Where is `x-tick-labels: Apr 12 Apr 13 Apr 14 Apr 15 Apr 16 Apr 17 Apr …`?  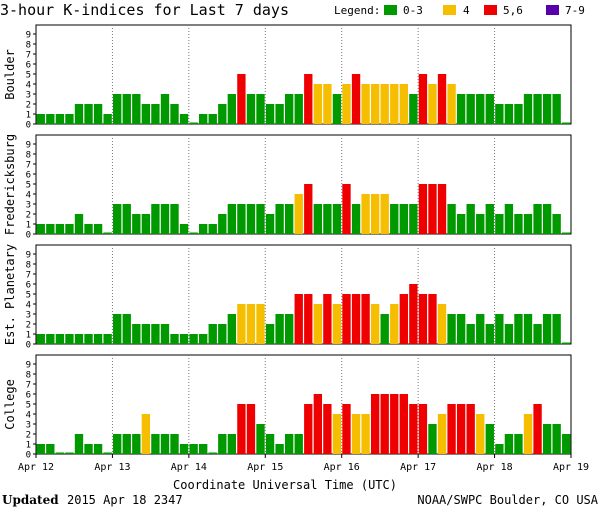 x-tick-labels: Apr 12 Apr 13 Apr 14 Apr 15 Apr 16 Apr 17 Apr … is located at coordinates (303, 463).